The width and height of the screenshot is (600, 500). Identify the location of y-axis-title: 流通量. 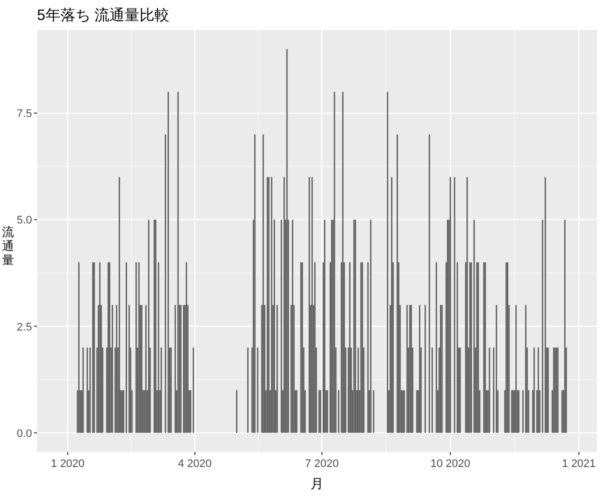
(8, 246).